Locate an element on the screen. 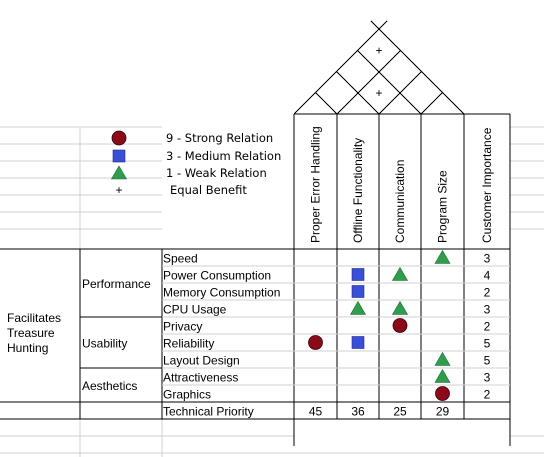 The width and height of the screenshot is (544, 457). category-label: Facilitates is located at coordinates (34, 318).